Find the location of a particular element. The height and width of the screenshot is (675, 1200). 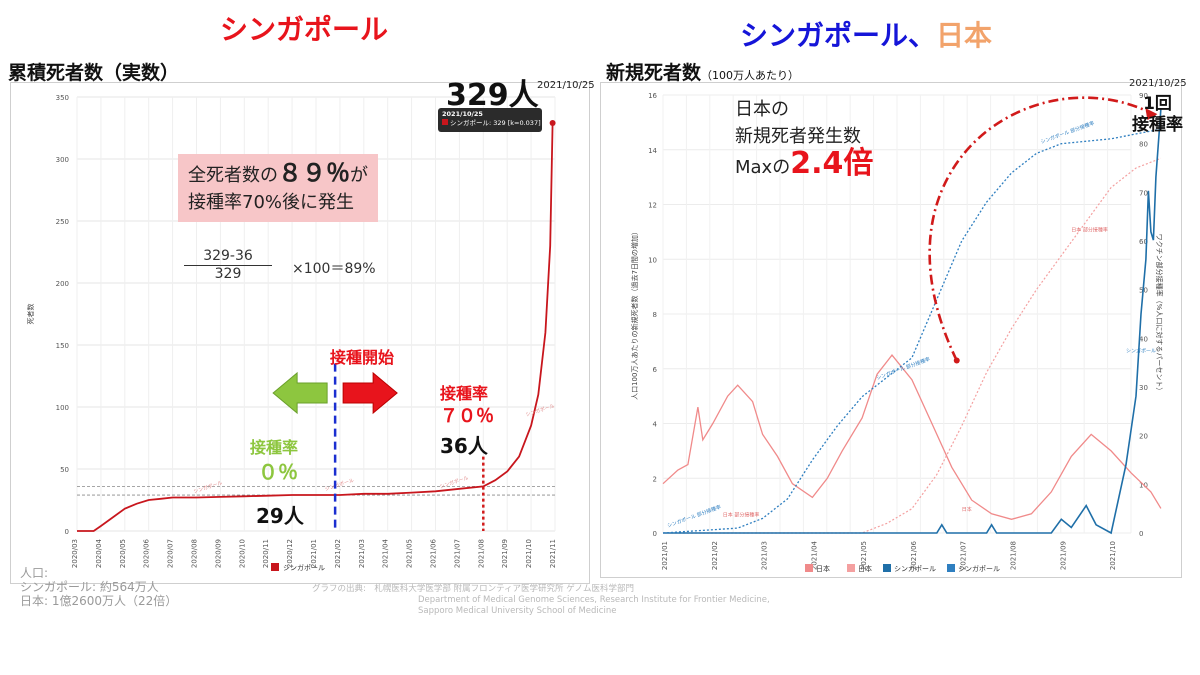

x-tick-label: 2020/07 is located at coordinates (171, 553).